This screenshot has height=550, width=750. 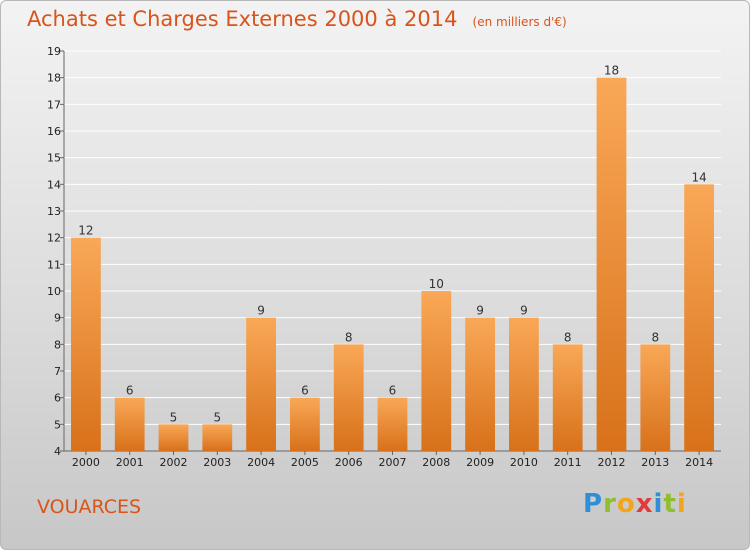 What do you see at coordinates (519, 22) in the screenshot?
I see `chart-subtitle: (en milliers d'€)` at bounding box center [519, 22].